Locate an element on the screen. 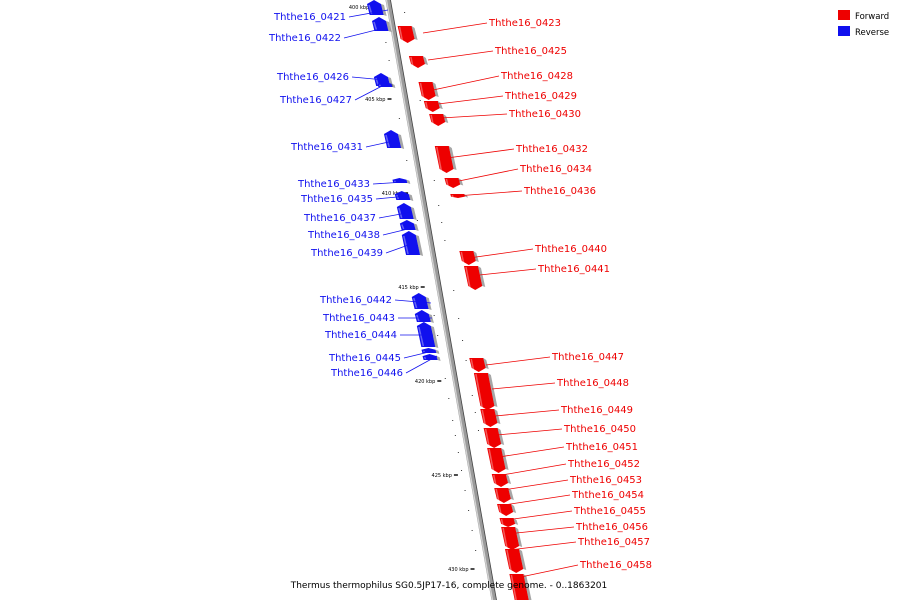  gene-label-Ththe16_0453: Ththe16_0453 is located at coordinates (605, 480).